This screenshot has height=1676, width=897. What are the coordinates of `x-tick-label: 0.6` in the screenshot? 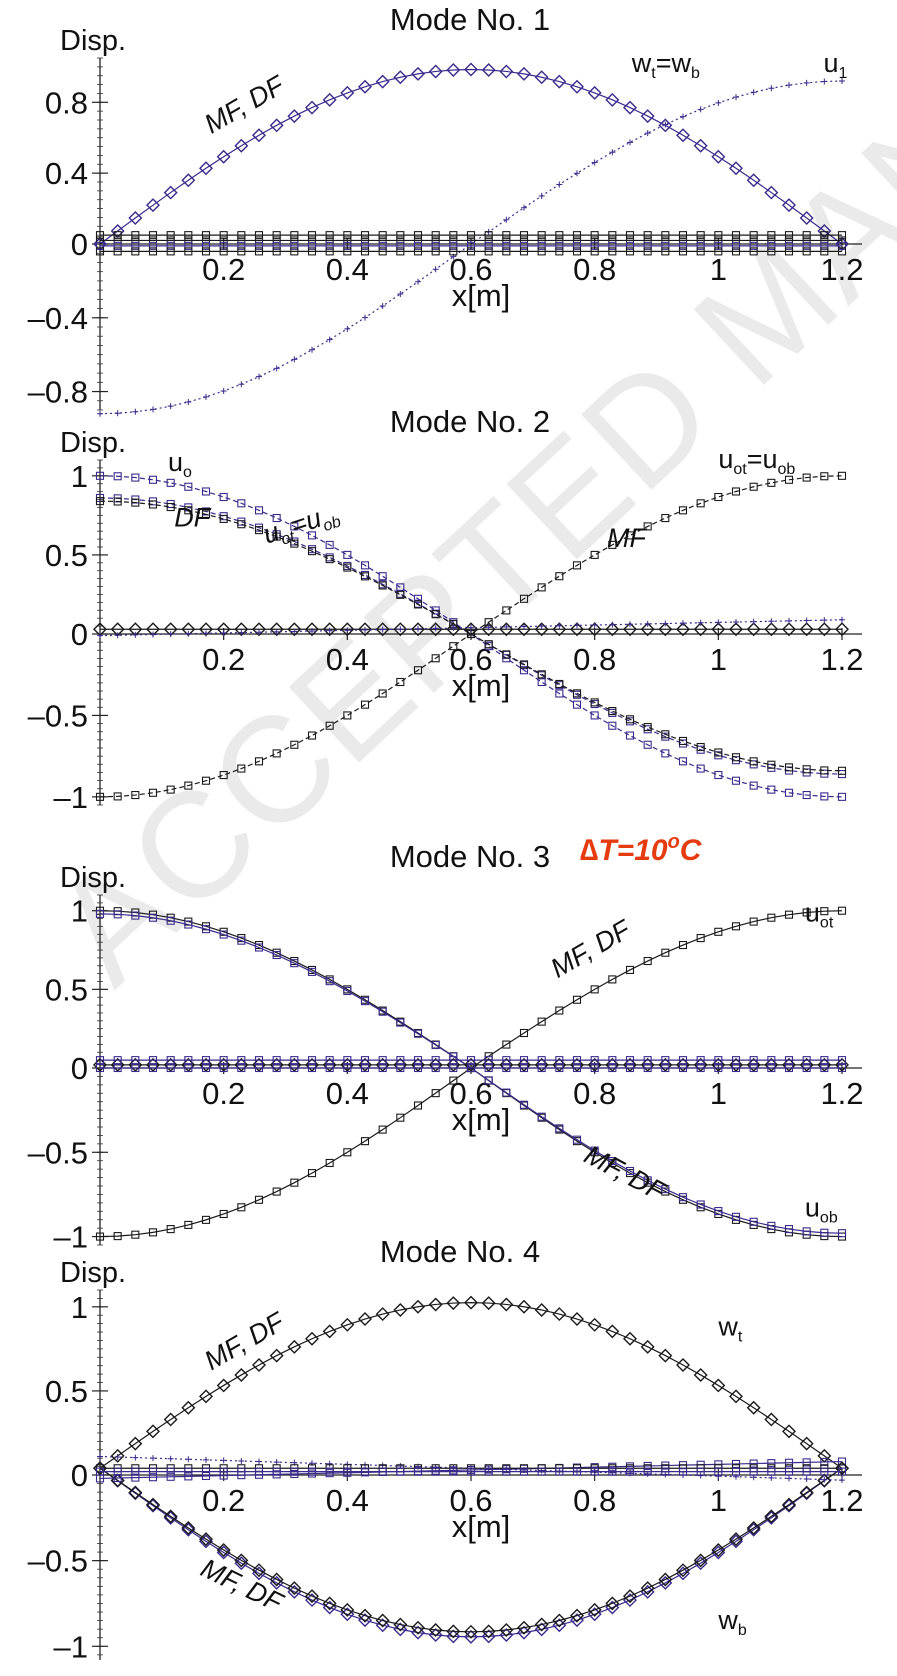 It's located at (470, 269).